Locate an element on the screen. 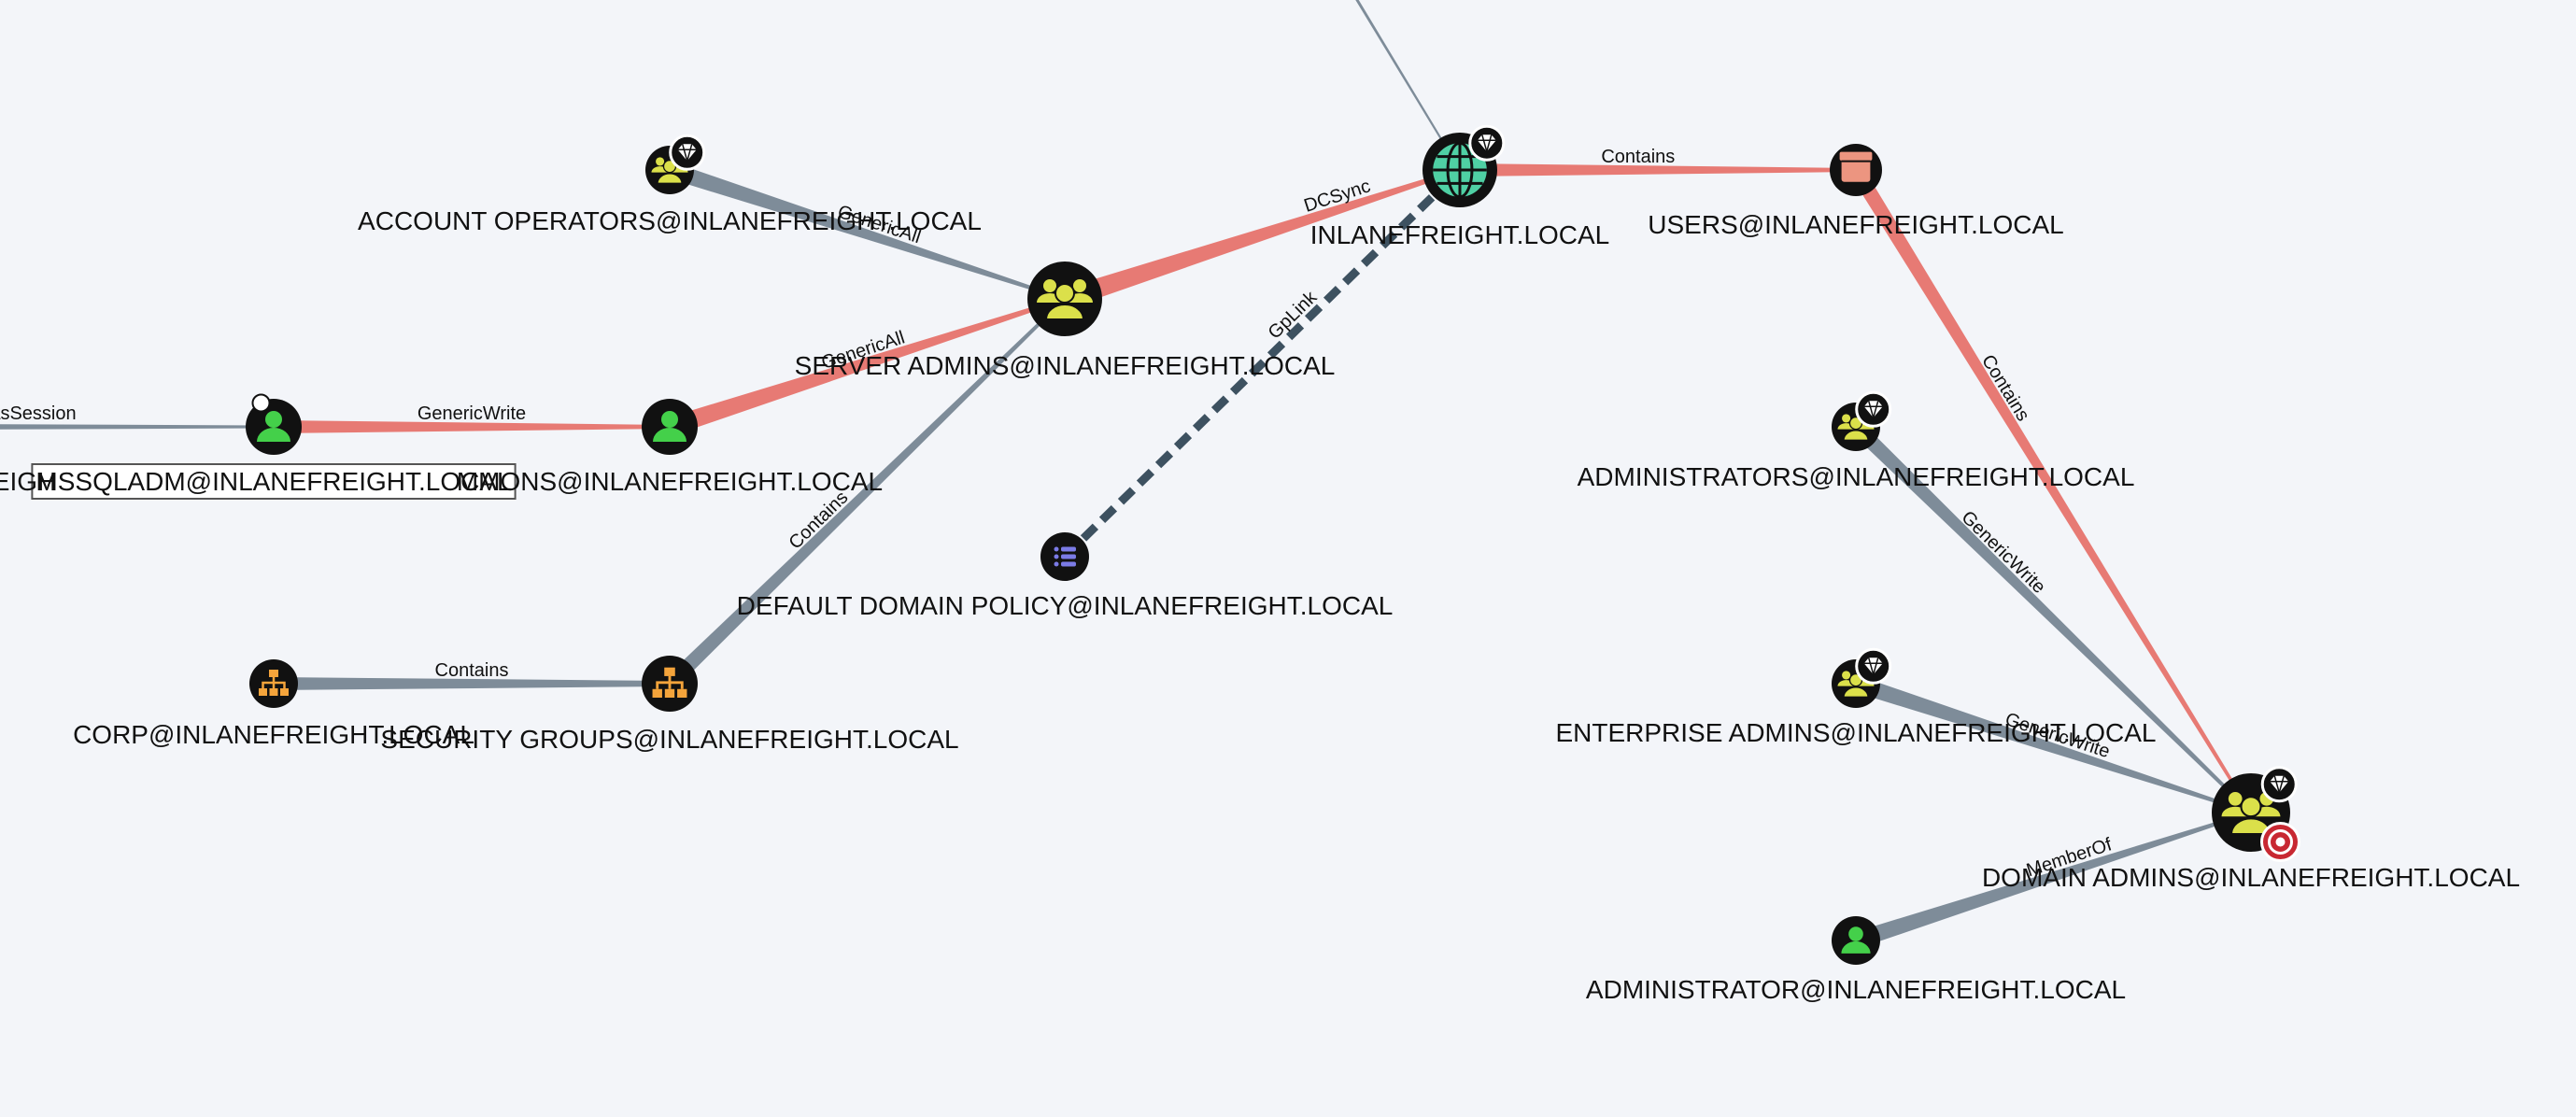 The width and height of the screenshot is (2576, 1117). node-label-administrators: ADMINISTRATORS@INLANEFREIGHT.LOCAL is located at coordinates (1856, 477).